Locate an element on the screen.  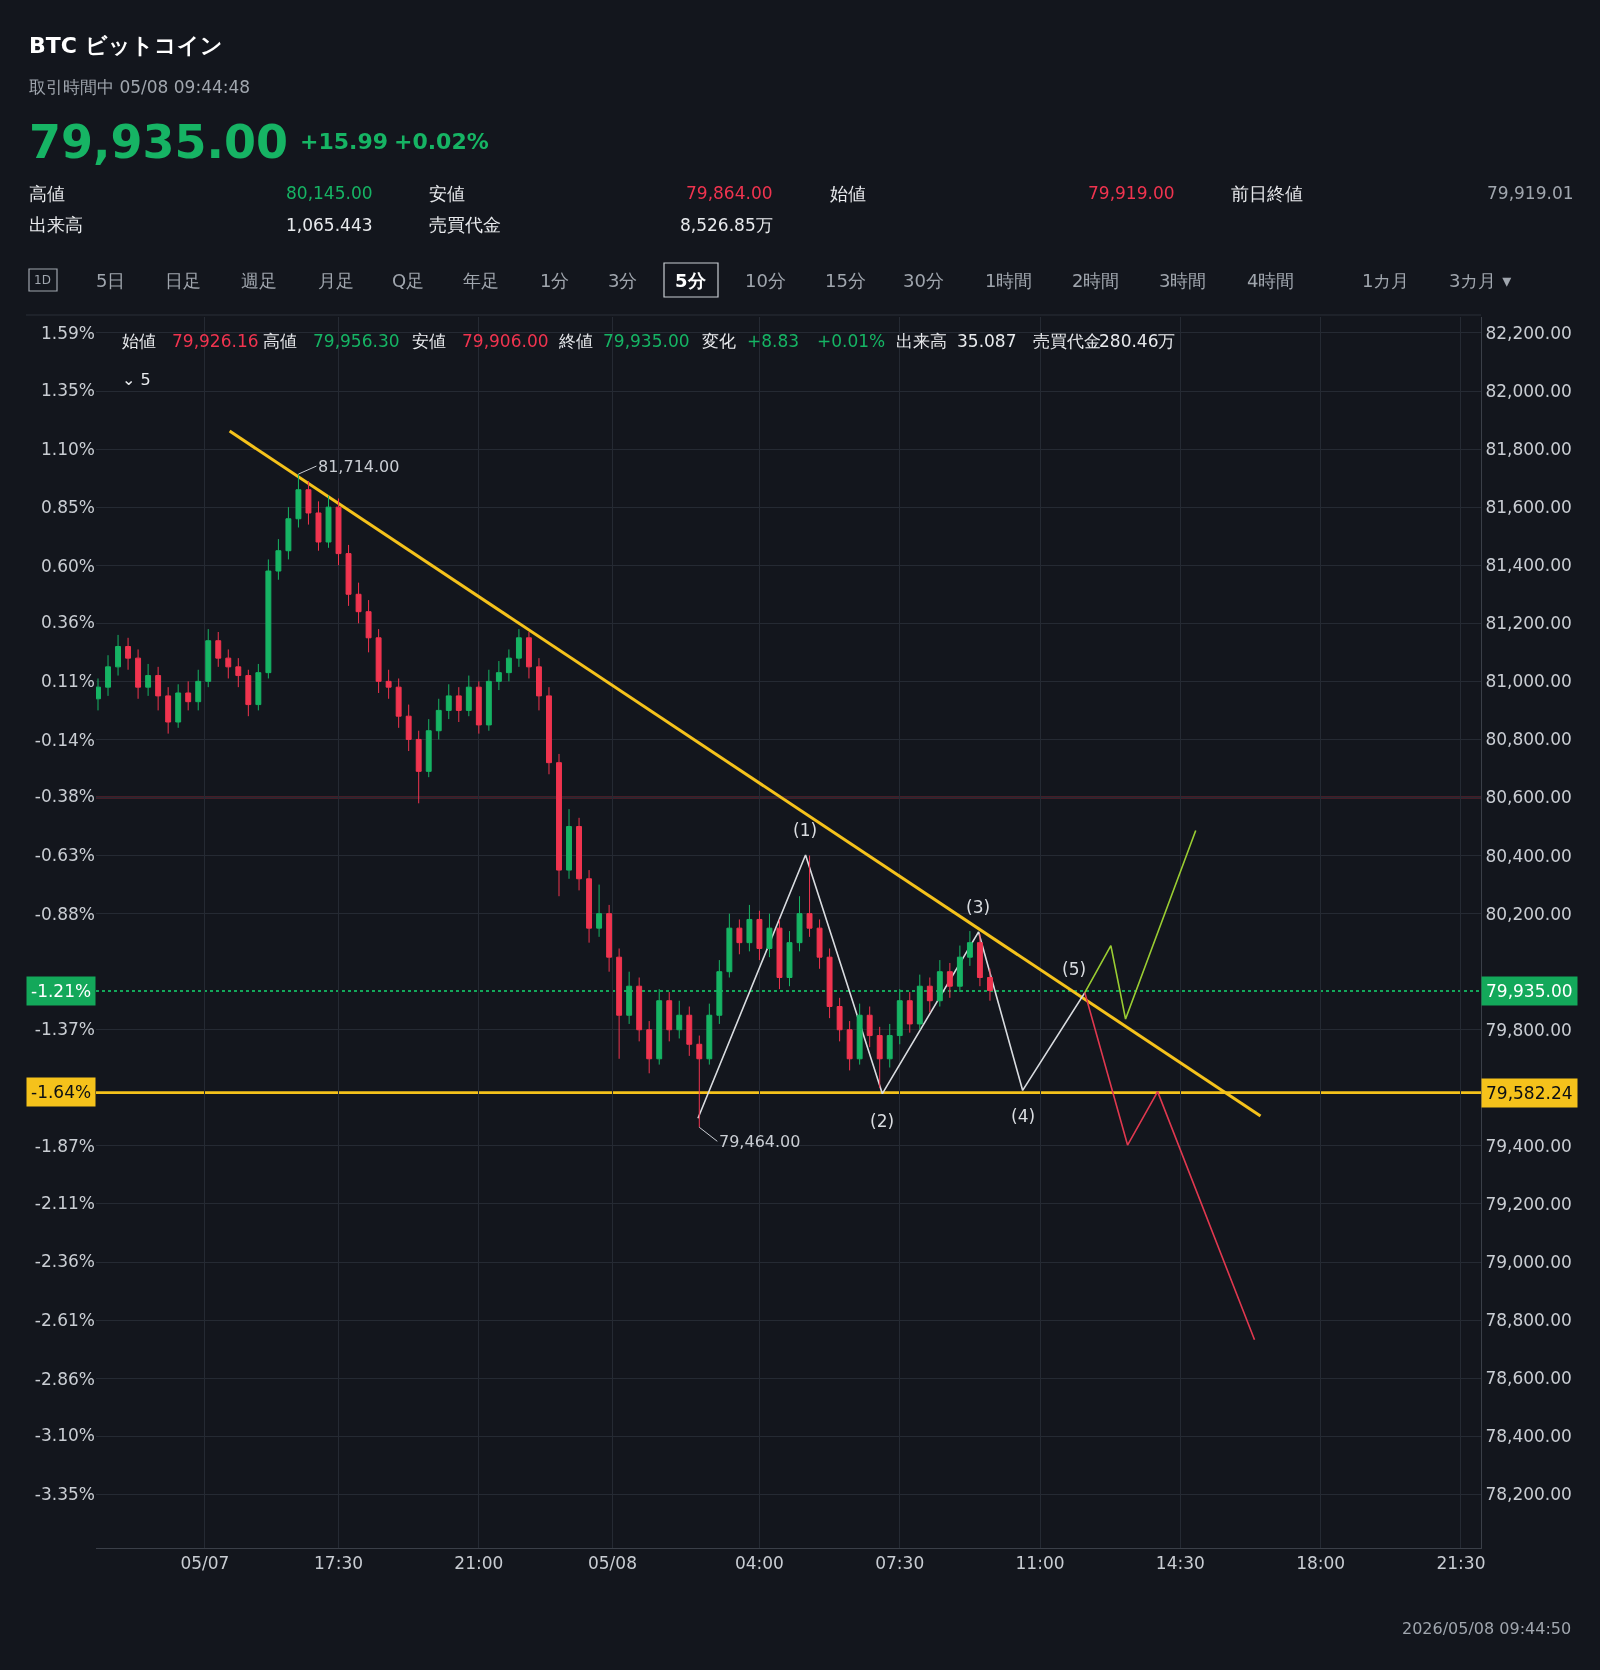
y2-tick-label: -1.87% is located at coordinates (64, 1146).